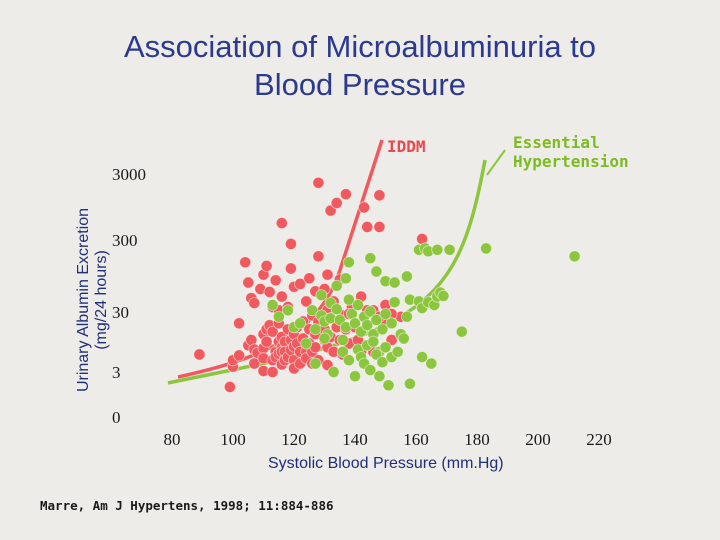 Image resolution: width=720 pixels, height=540 pixels. What do you see at coordinates (388, 439) in the screenshot?
I see `x-axis-ticks: 80 100 120 140 160 180 200 220` at bounding box center [388, 439].